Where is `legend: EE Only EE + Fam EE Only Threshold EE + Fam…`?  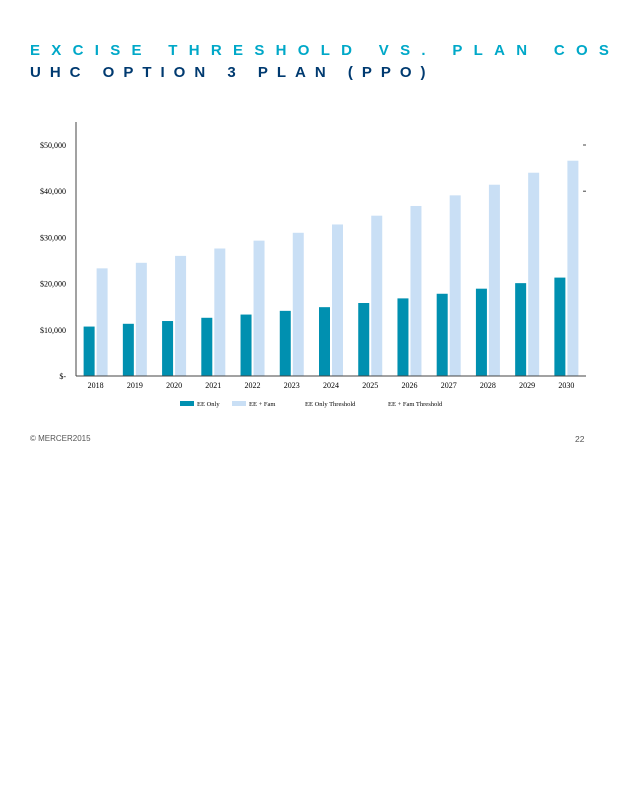 legend: EE Only EE + Fam EE Only Threshold EE + Fam… is located at coordinates (311, 404).